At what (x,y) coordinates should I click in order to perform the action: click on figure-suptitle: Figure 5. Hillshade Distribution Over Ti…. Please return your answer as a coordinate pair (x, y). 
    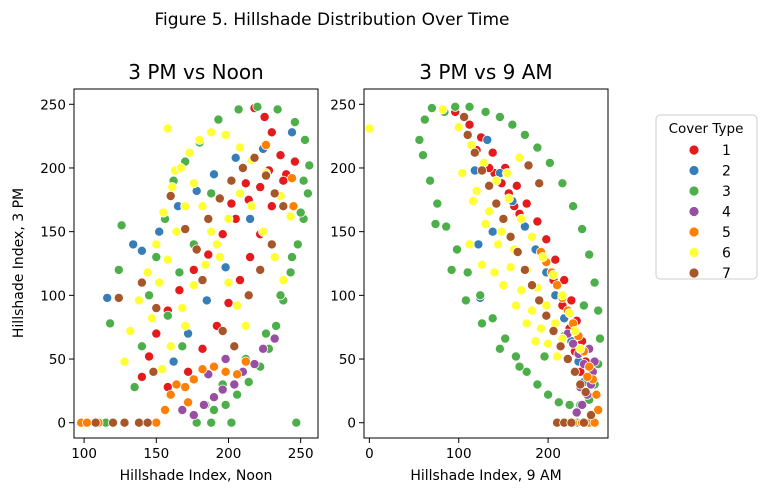
    Looking at the image, I should click on (331, 20).